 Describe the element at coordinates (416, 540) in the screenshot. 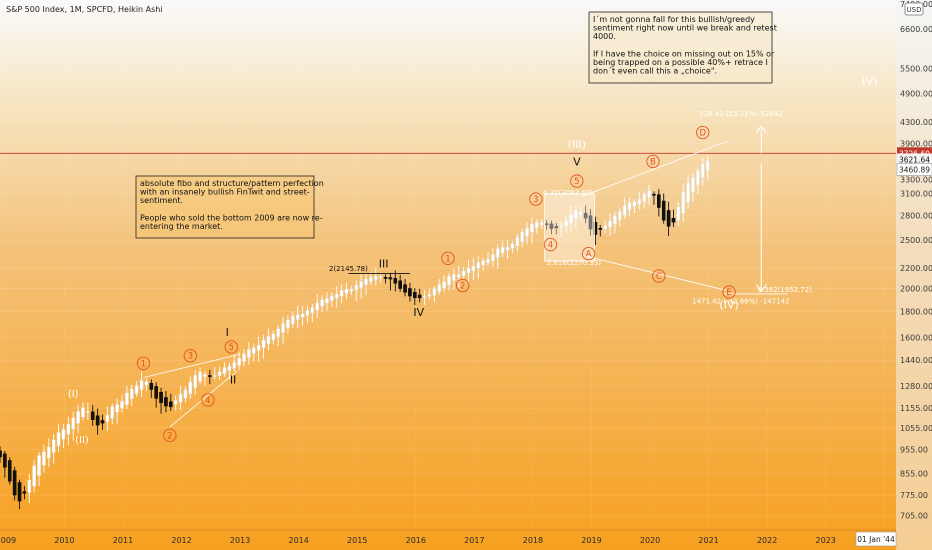

I see `x-tick-label: 2016` at that location.